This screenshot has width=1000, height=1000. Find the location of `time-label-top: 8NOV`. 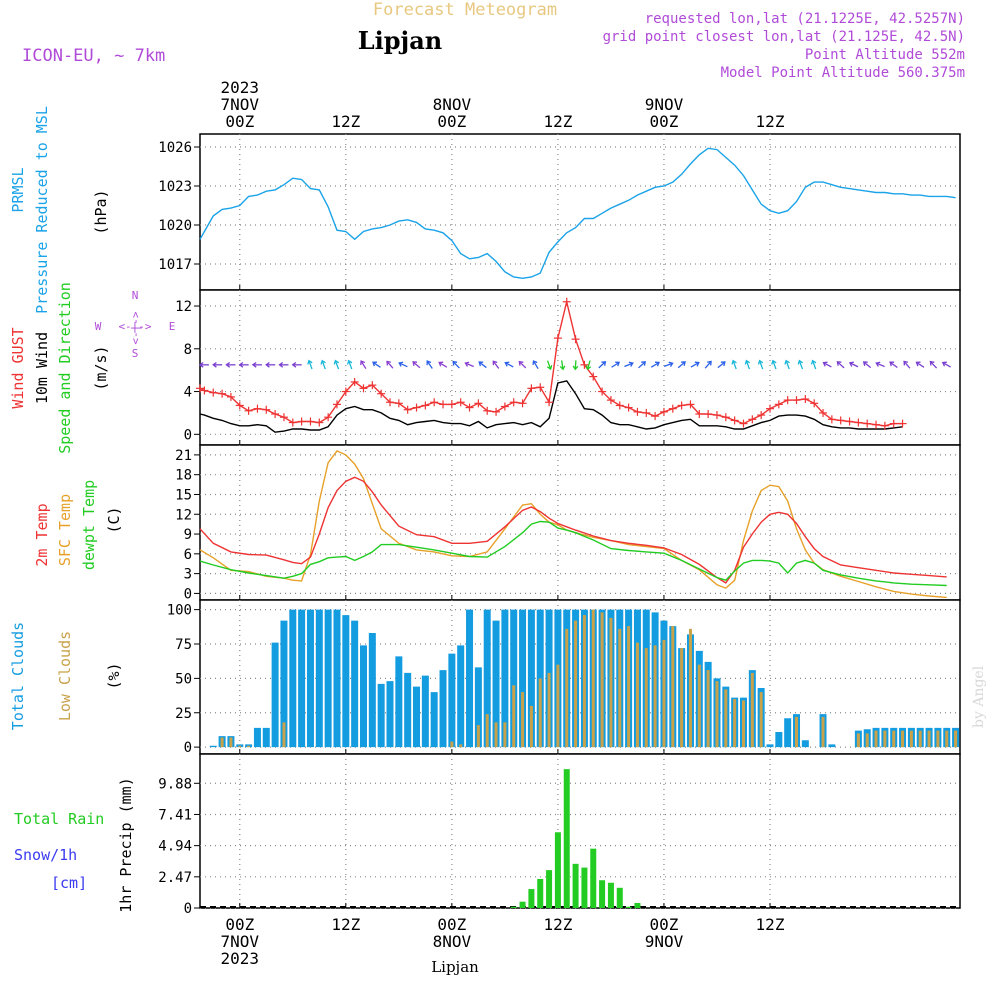

time-label-top: 8NOV is located at coordinates (452, 104).